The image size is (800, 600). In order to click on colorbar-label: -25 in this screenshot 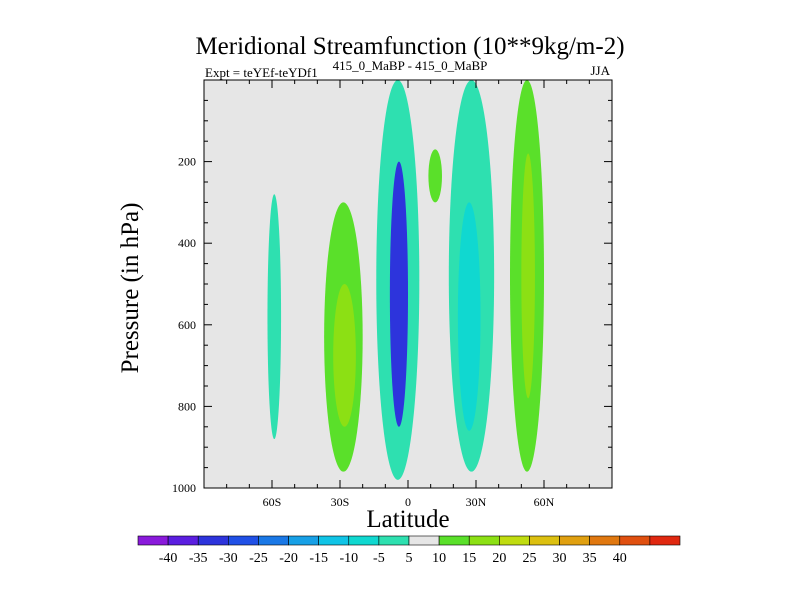, I will do `click(258, 558)`.